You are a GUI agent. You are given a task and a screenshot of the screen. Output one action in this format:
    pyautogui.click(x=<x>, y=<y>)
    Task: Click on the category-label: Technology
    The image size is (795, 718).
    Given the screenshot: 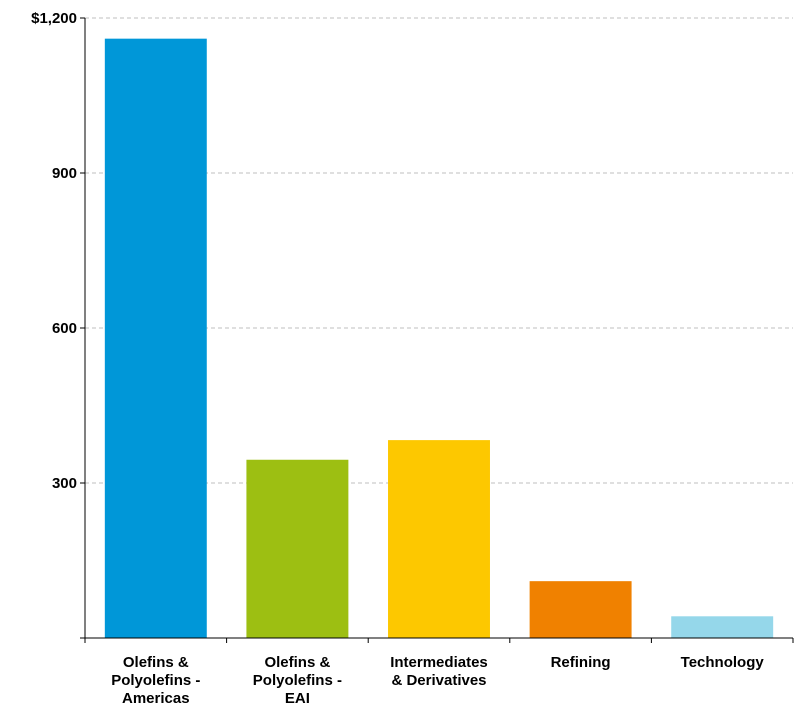 What is the action you would take?
    pyautogui.click(x=723, y=662)
    